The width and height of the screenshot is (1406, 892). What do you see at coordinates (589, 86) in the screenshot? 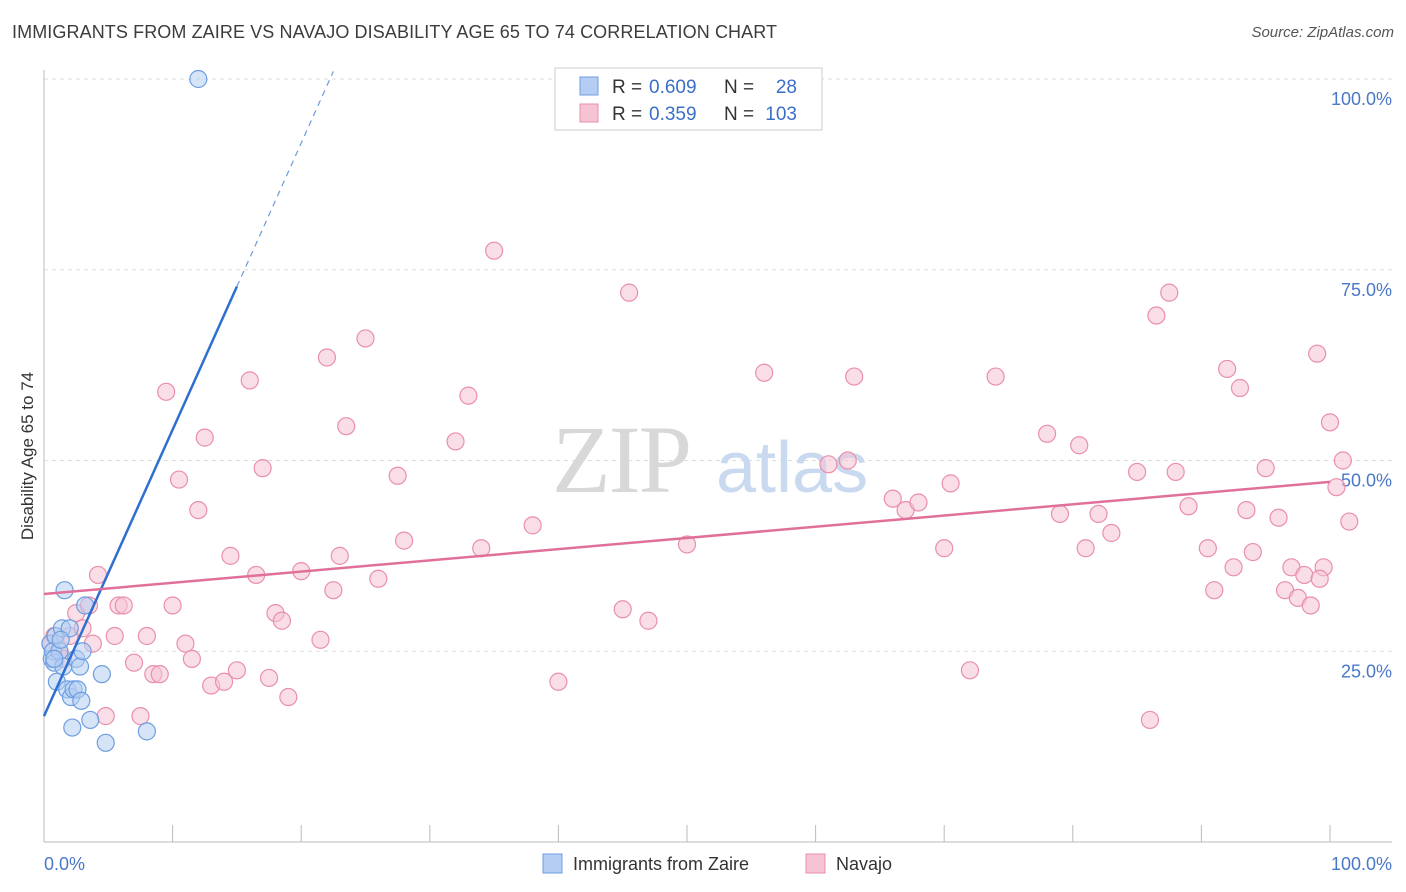
I see `legend-swatch-zaire` at bounding box center [589, 86].